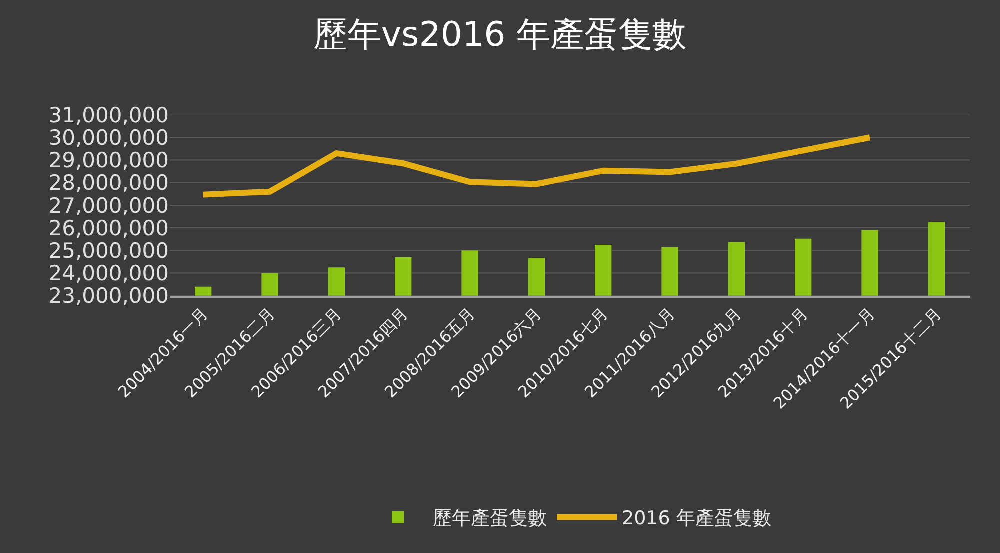  Describe the element at coordinates (108, 250) in the screenshot. I see `y-tick-label: 25,000,000` at that location.